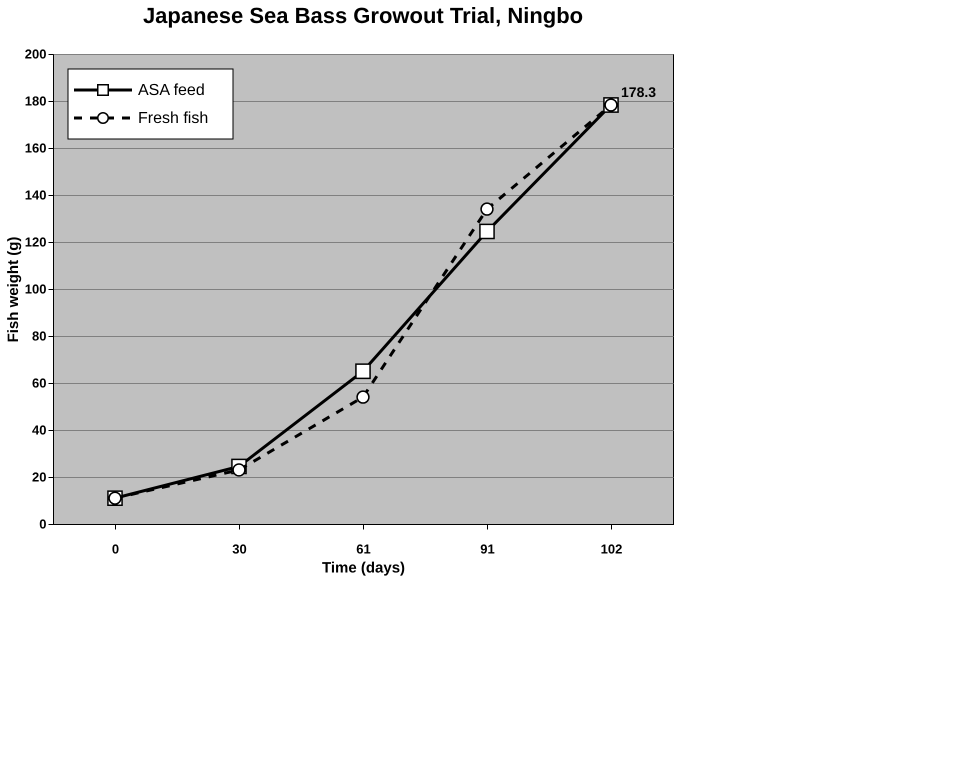  What do you see at coordinates (39, 383) in the screenshot?
I see `y-tick-label: 60` at bounding box center [39, 383].